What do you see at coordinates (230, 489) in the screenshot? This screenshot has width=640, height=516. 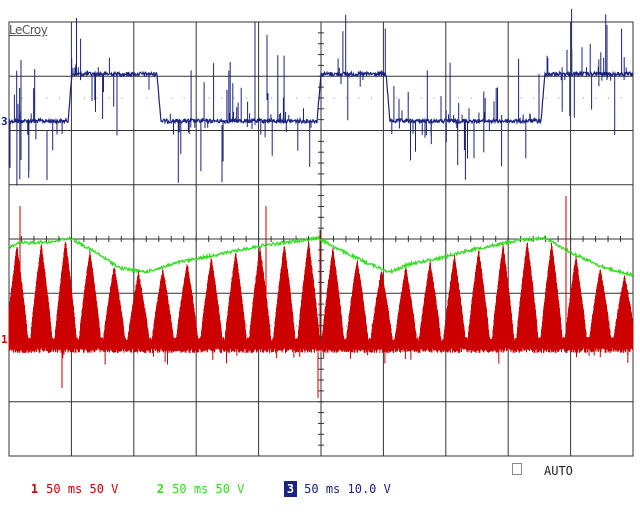 I see `ch2-scale: 50 V` at bounding box center [230, 489].